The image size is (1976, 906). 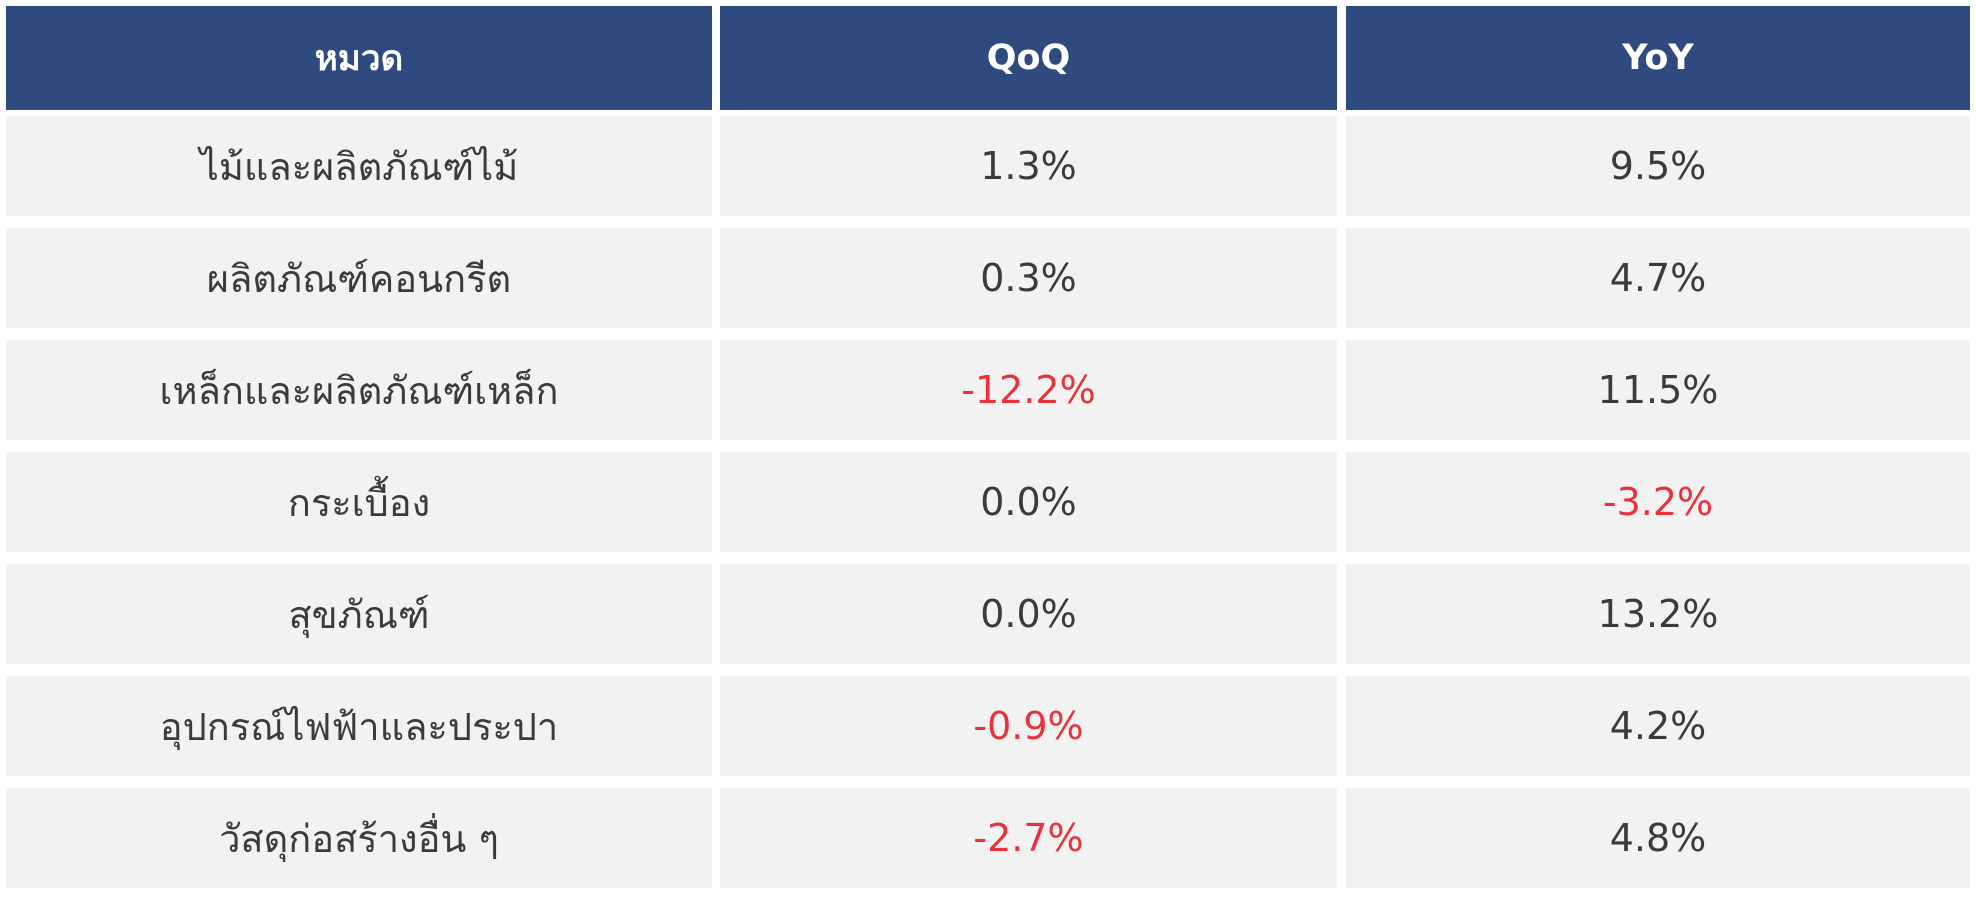 I want to click on category-cell: อุปกรณ์ไฟฟ้าและประปา, so click(x=359, y=726).